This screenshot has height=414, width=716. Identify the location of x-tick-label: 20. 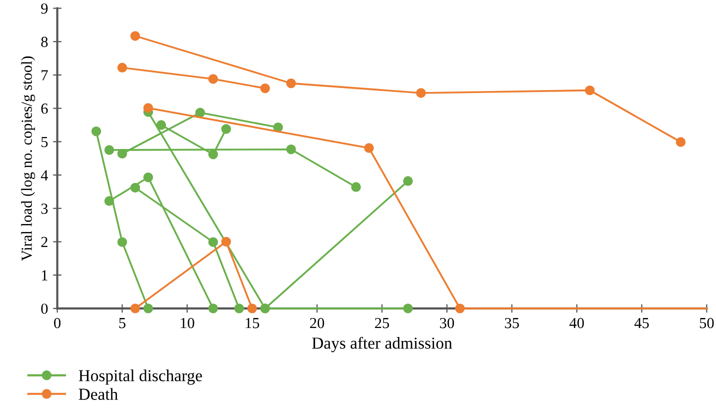
(317, 323).